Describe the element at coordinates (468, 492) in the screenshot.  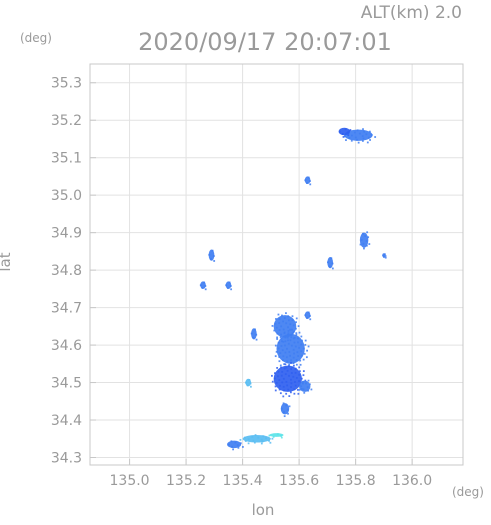
I see `x-axis-unit: (deg)` at that location.